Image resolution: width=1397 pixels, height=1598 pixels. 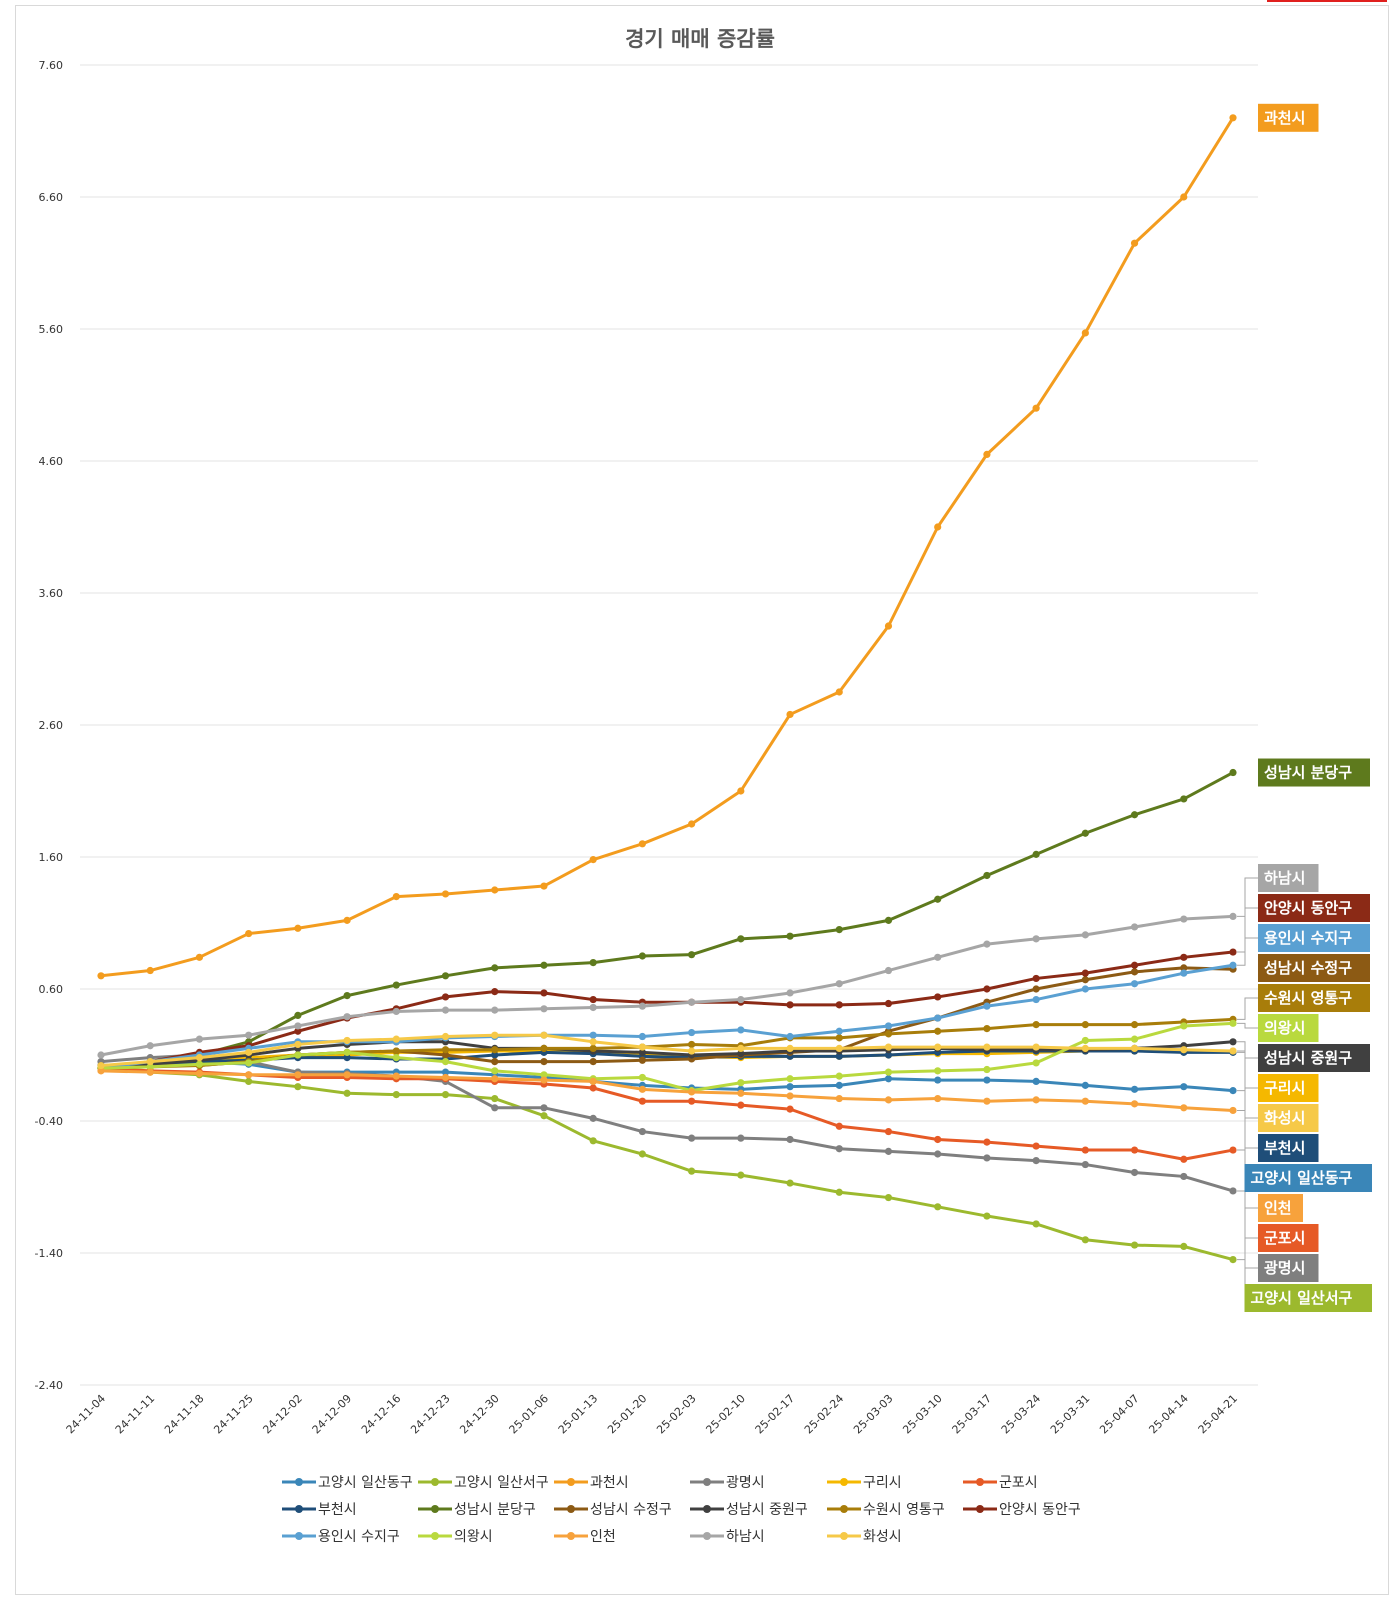 What do you see at coordinates (1308, 908) in the screenshot?
I see `end-label-text: 안양시 동안구` at bounding box center [1308, 908].